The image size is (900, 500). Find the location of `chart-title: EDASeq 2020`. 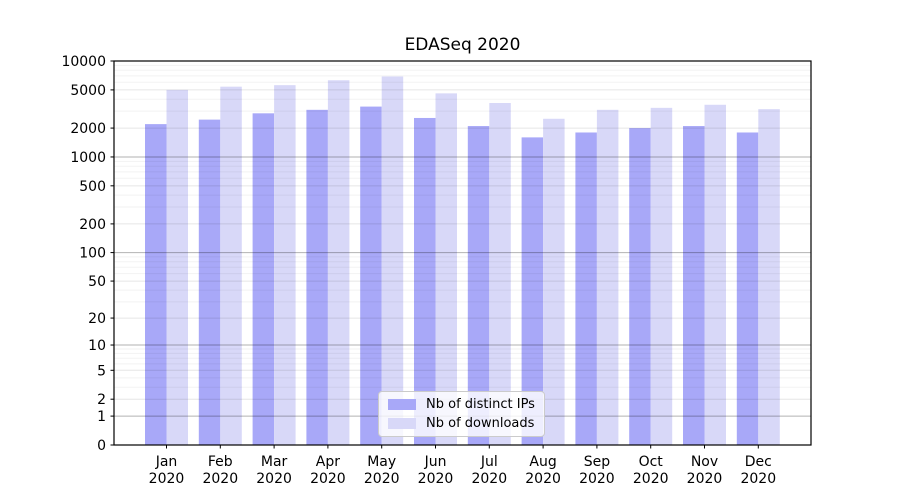

chart-title: EDASeq 2020 is located at coordinates (462, 45).